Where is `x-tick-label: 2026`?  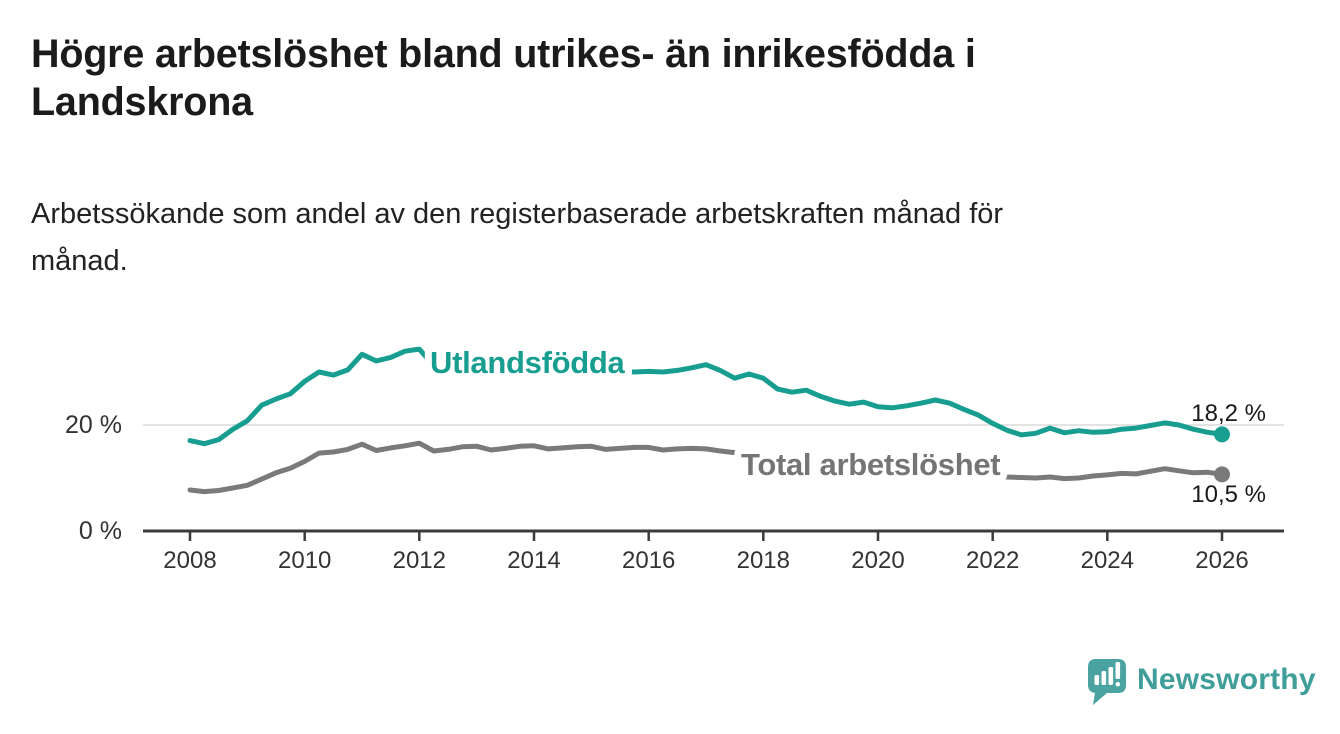 x-tick-label: 2026 is located at coordinates (1221, 560).